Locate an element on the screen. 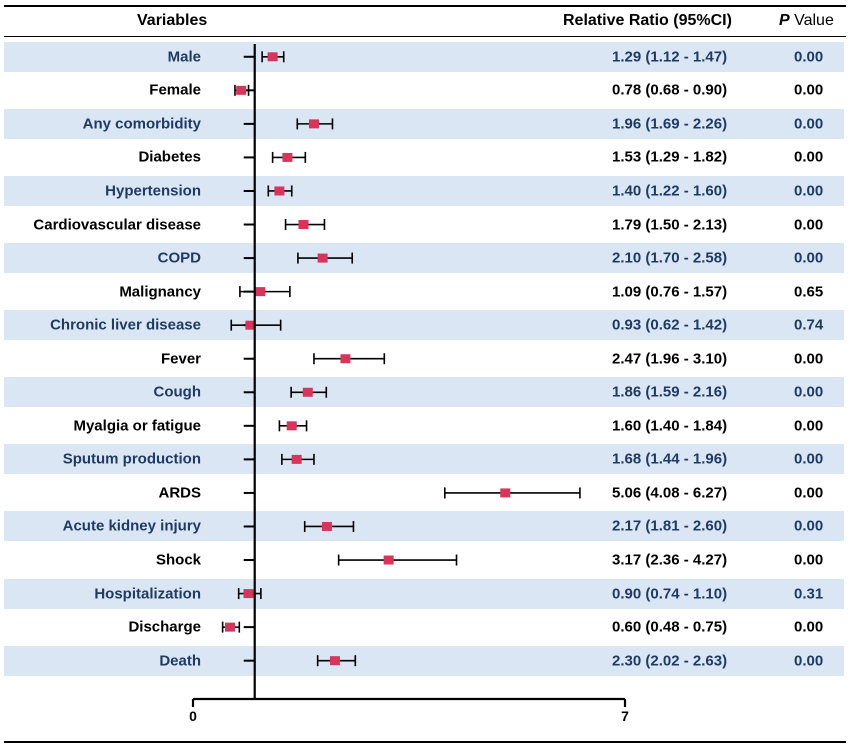  row-ratio-fever: 2.47 (1.96 - 3.10) is located at coordinates (670, 359).